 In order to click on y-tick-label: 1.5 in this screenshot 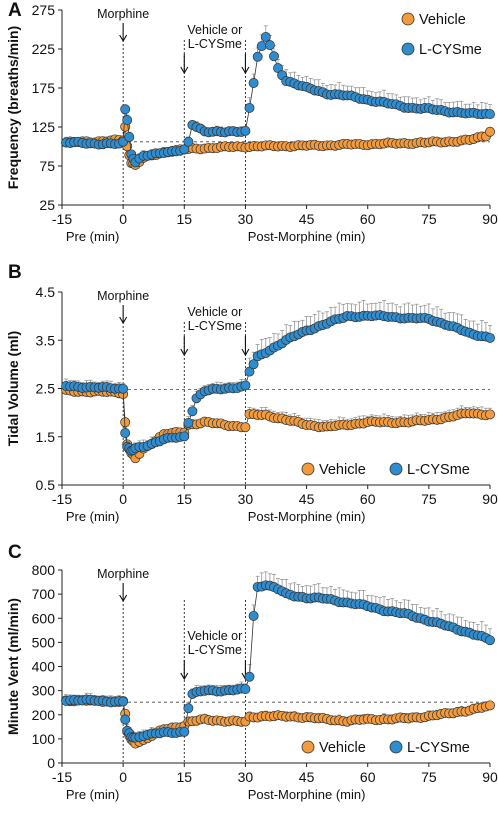, I will do `click(46, 437)`.